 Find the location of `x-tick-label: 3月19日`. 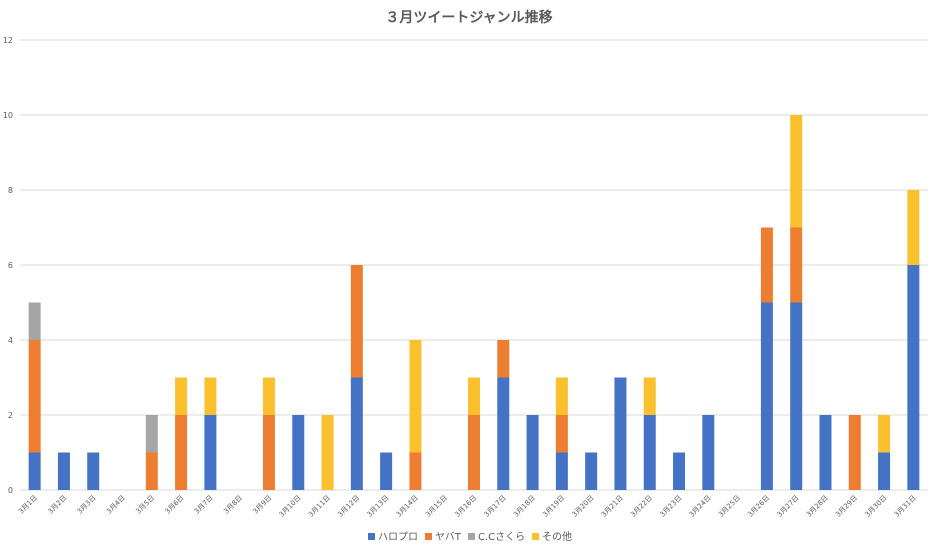

x-tick-label: 3月19日 is located at coordinates (553, 506).